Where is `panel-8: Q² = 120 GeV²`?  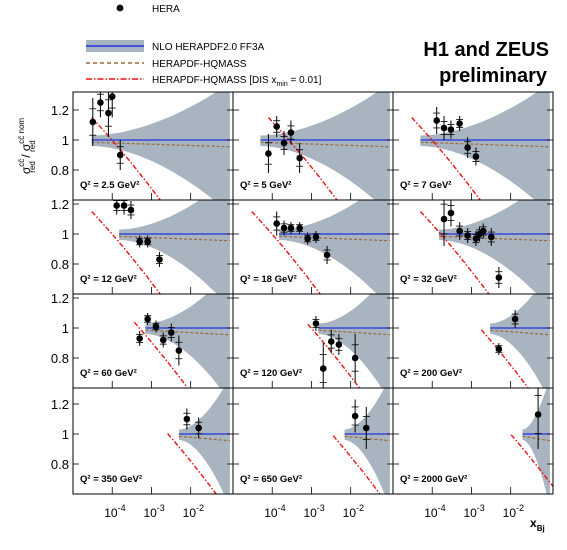 panel-8: Q² = 120 GeV² is located at coordinates (313, 341).